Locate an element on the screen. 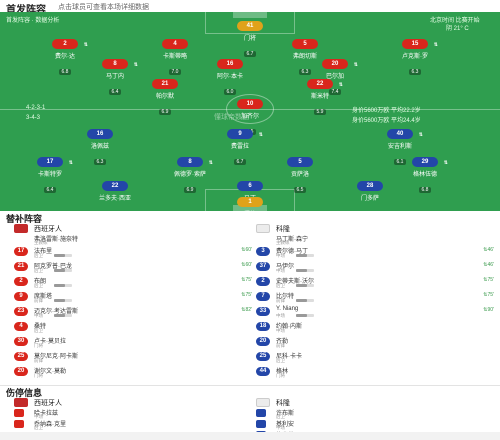 Image resolution: width=500 pixels, height=440 pixels. home-sub-row: 2 布朗 后卫 ⇅75' is located at coordinates (134, 282).